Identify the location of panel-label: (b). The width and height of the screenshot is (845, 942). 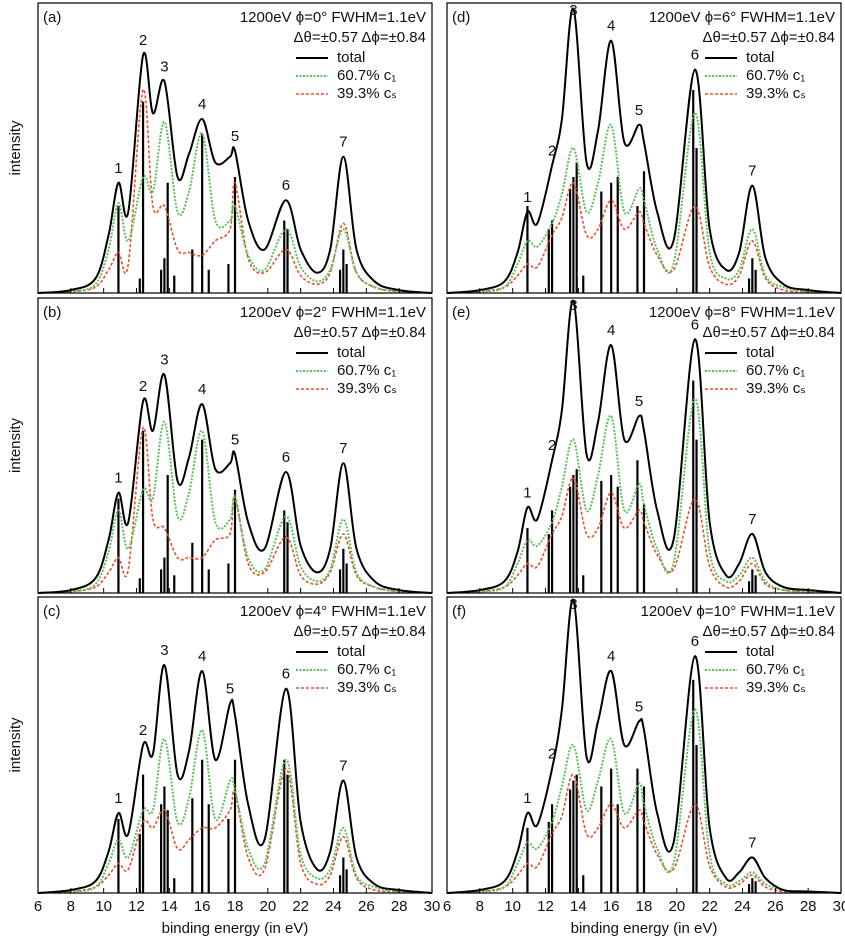
(52, 312).